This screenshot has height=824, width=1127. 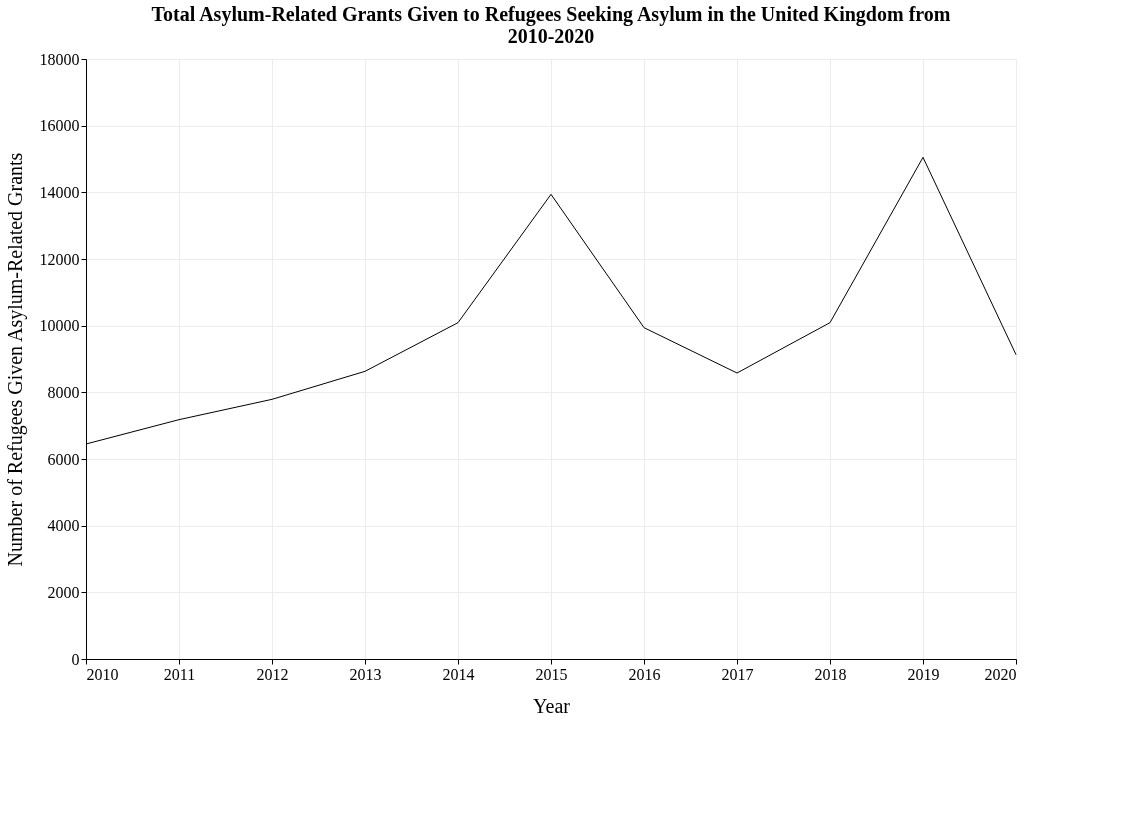 I want to click on y-tick-label: 6000, so click(x=63, y=459).